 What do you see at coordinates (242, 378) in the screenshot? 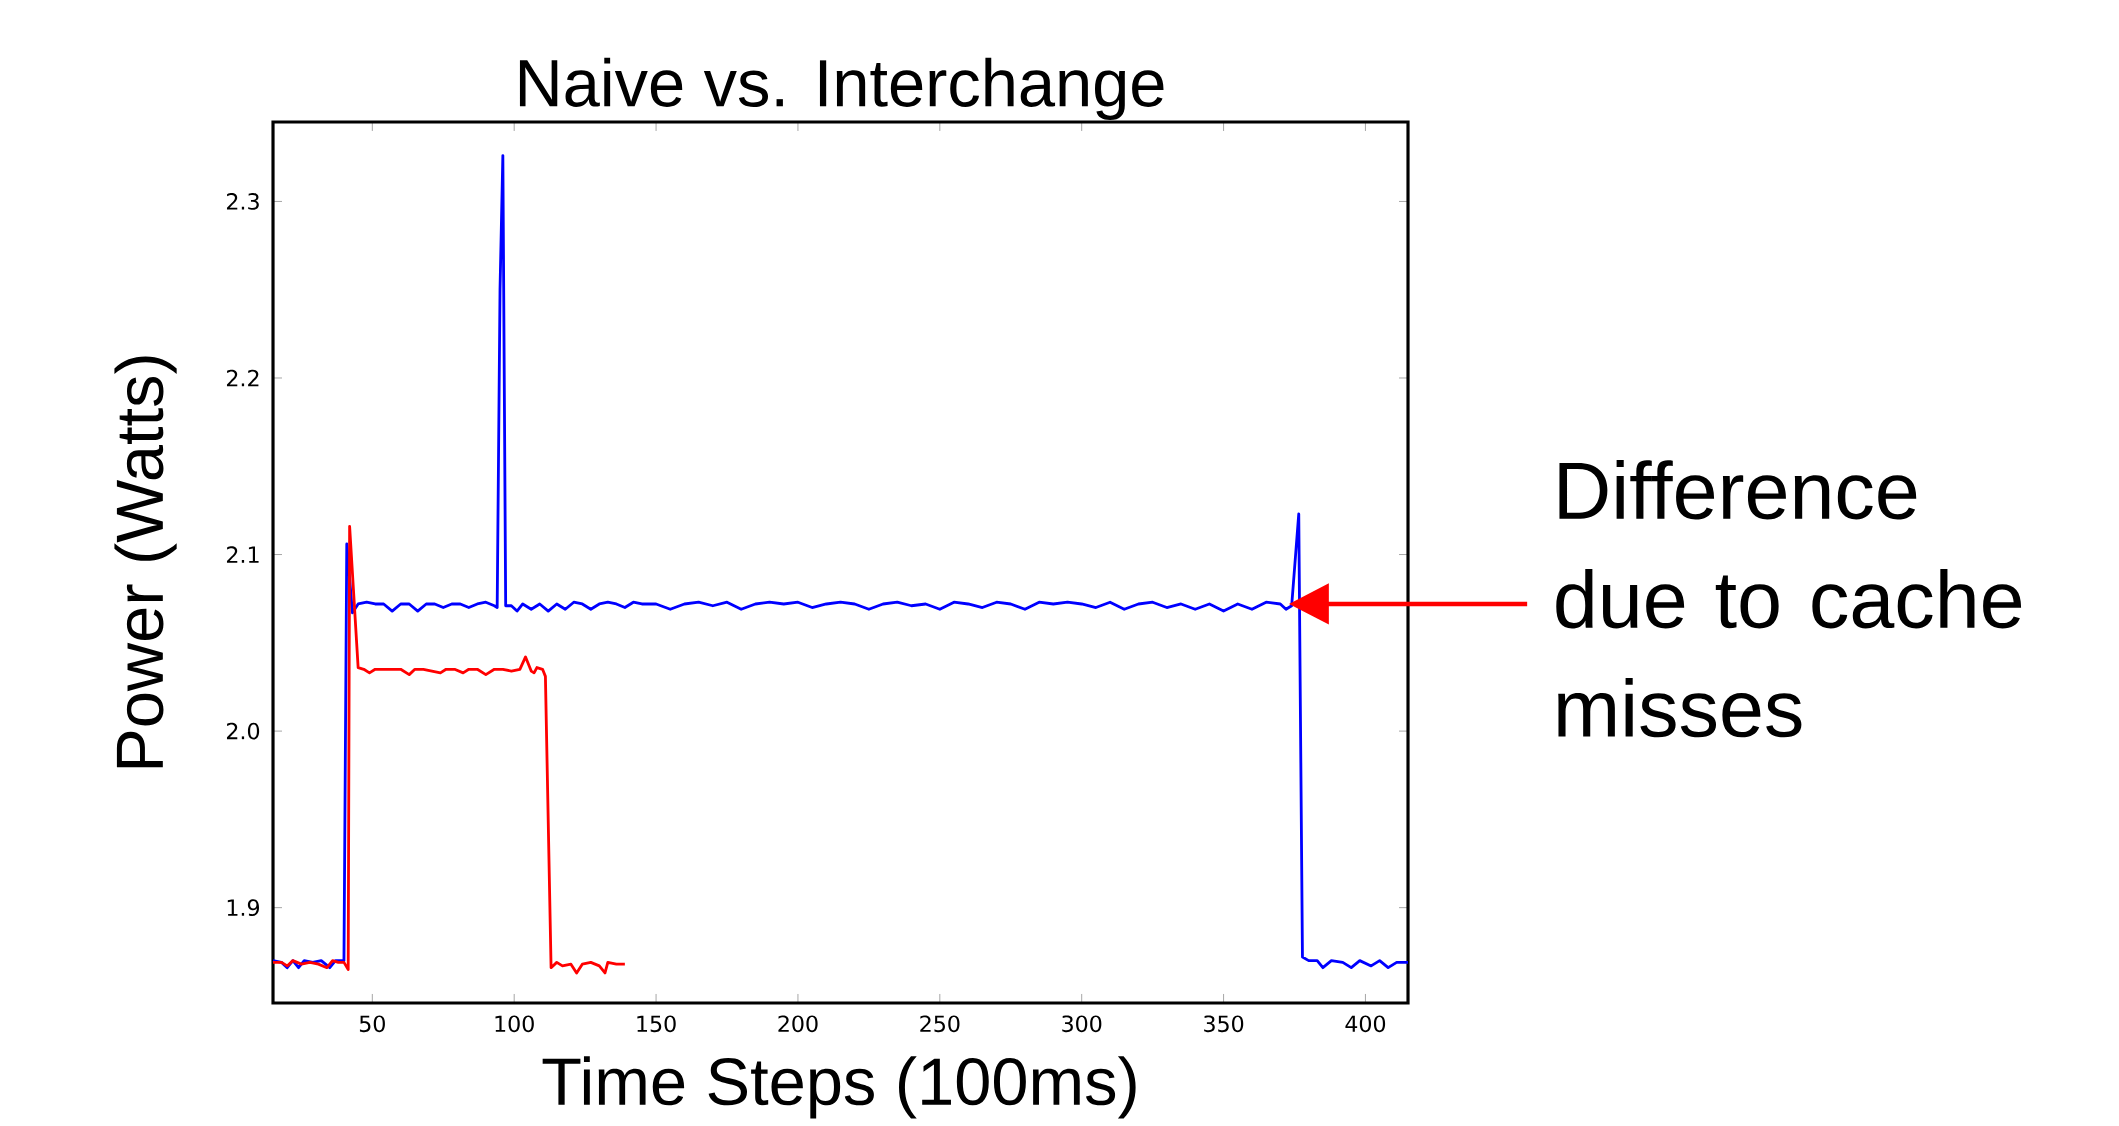
I see `y-tick-label: 2.2` at bounding box center [242, 378].